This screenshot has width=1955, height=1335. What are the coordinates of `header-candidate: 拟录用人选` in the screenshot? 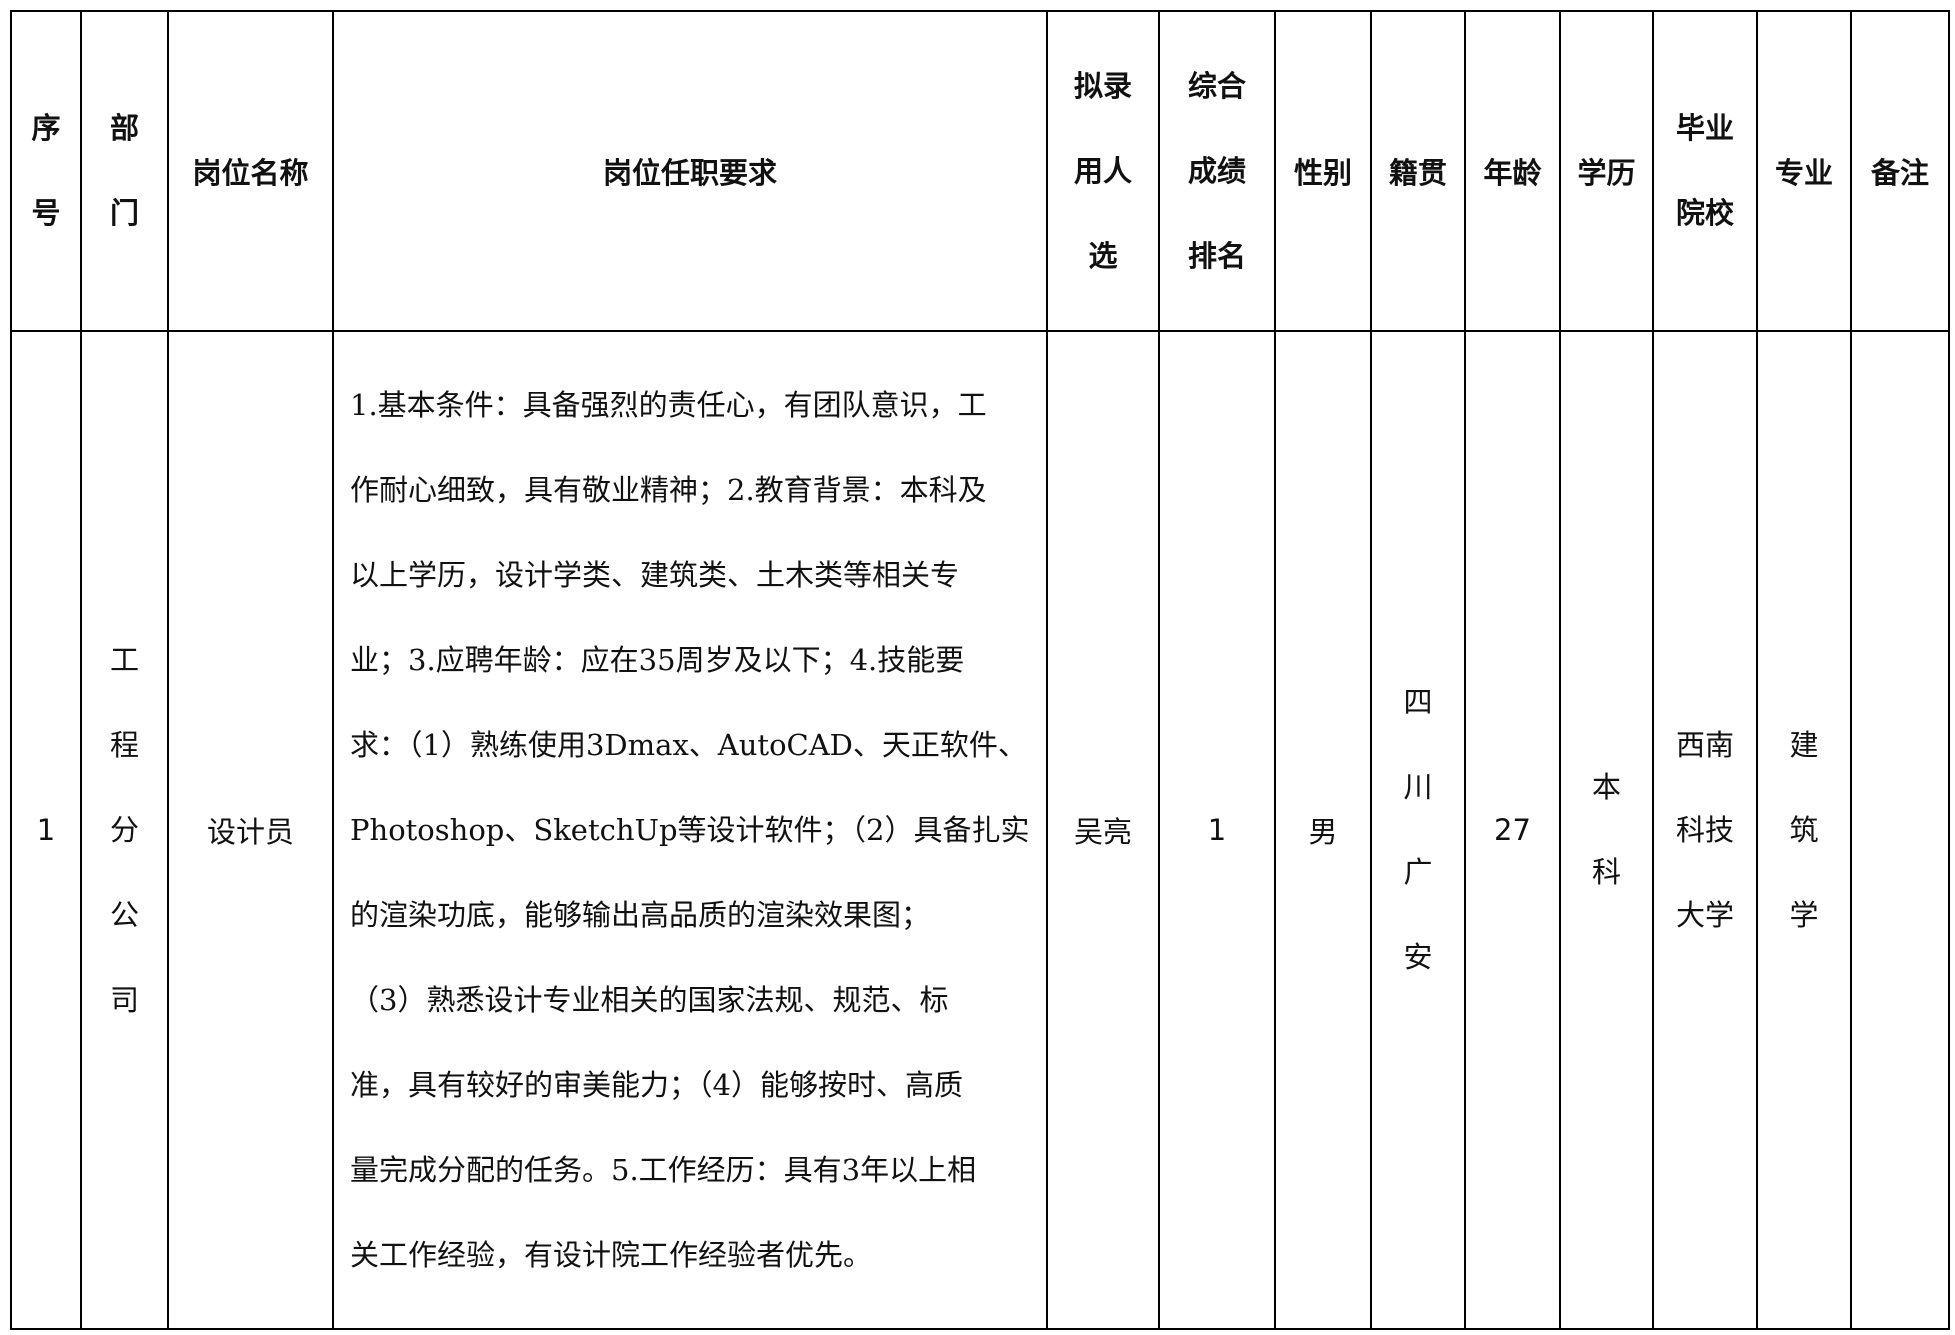 It's located at (1103, 171).